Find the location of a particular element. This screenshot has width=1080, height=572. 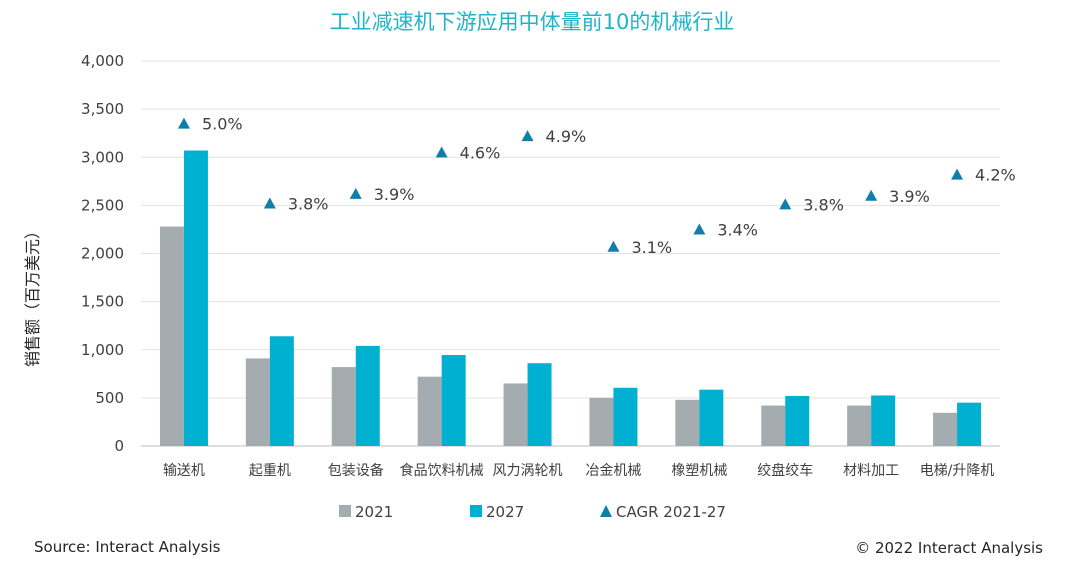

legend-label: CAGR 2021-27 is located at coordinates (671, 512).